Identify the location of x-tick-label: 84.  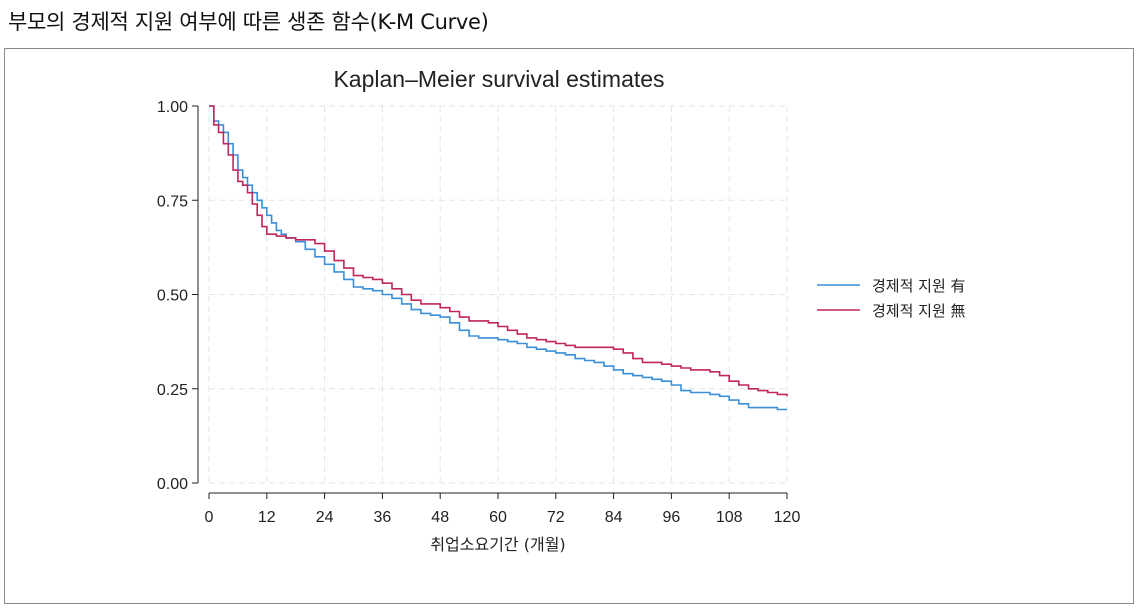
(614, 517).